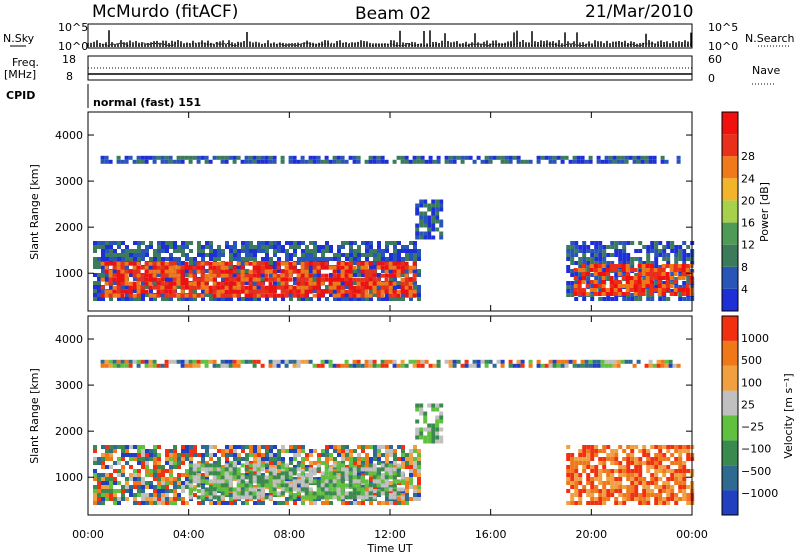 The image size is (800, 554). What do you see at coordinates (730, 233) in the screenshot?
I see `power-colorbar-swatch` at bounding box center [730, 233].